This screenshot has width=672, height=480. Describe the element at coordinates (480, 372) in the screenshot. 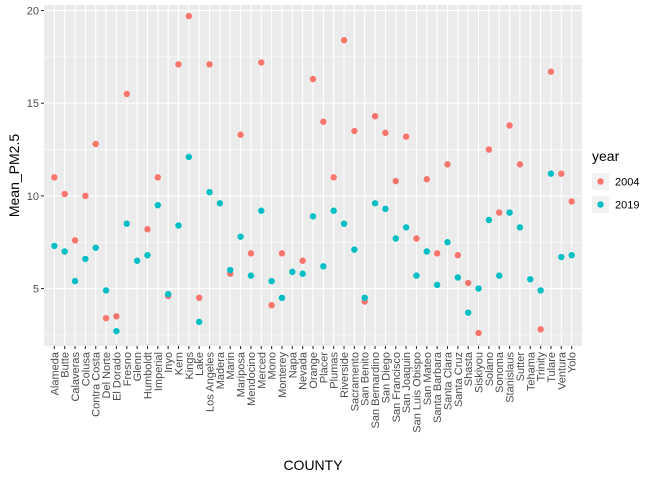

I see `x-tick-label: Siskiyou` at that location.